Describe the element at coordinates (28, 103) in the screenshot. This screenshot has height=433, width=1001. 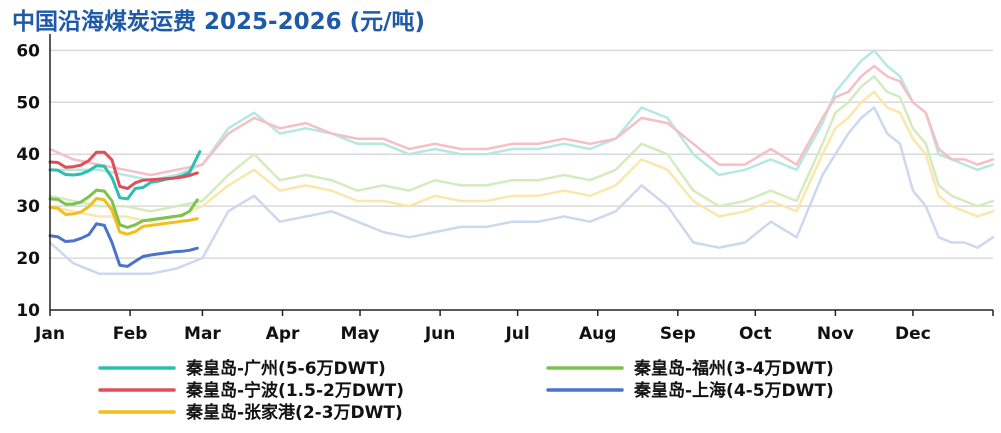
I see `y-tick-label: 50` at that location.